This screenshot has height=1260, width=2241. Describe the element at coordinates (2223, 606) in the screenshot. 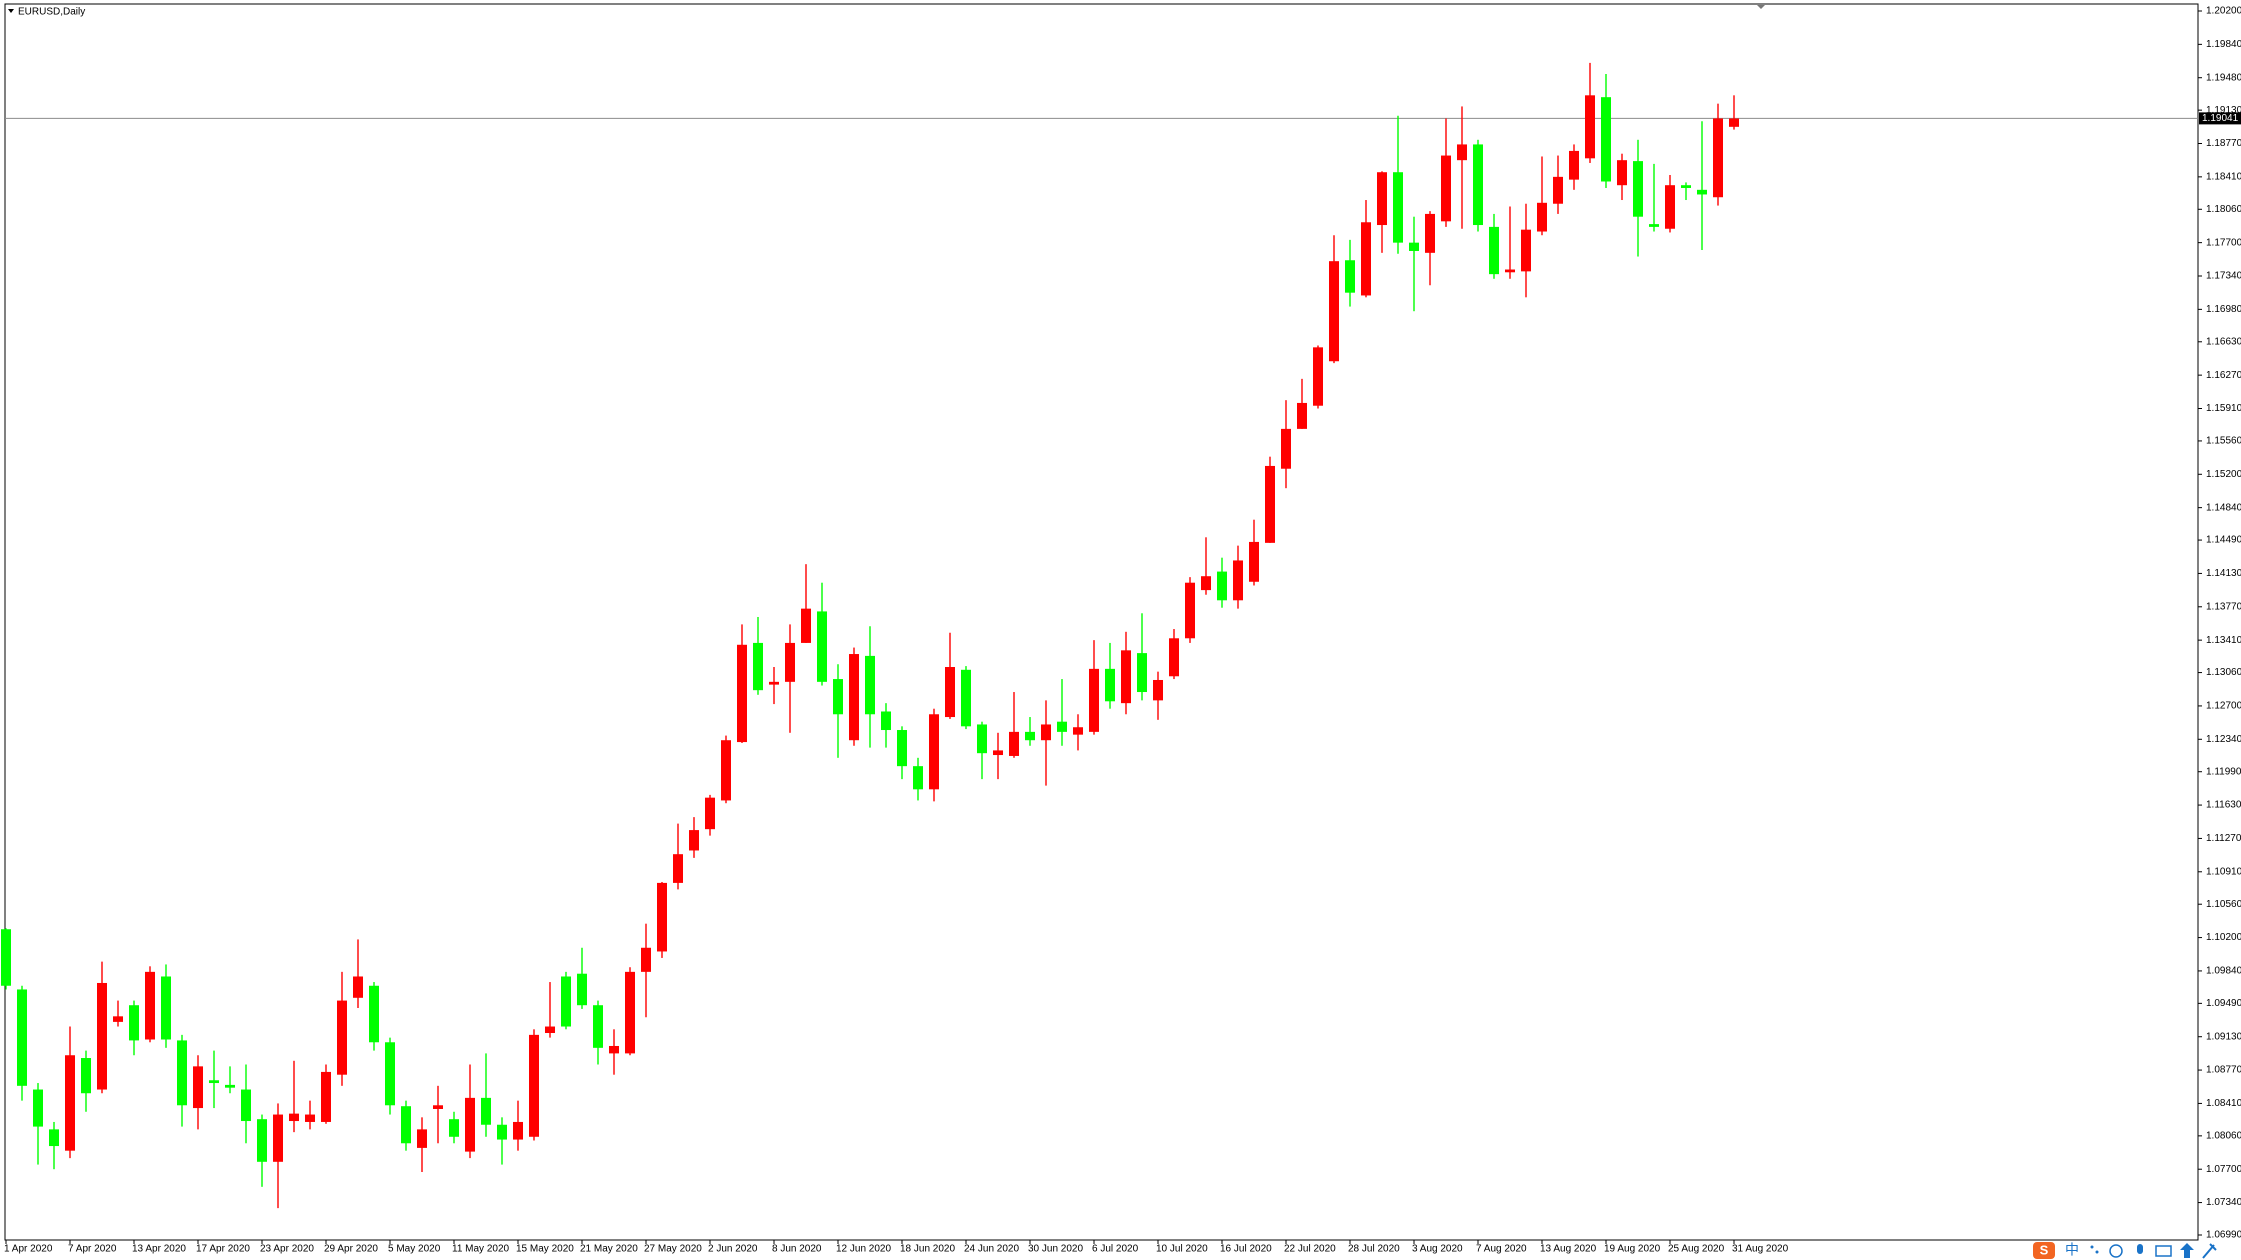

I see `y-tick-label: 1.13770` at that location.